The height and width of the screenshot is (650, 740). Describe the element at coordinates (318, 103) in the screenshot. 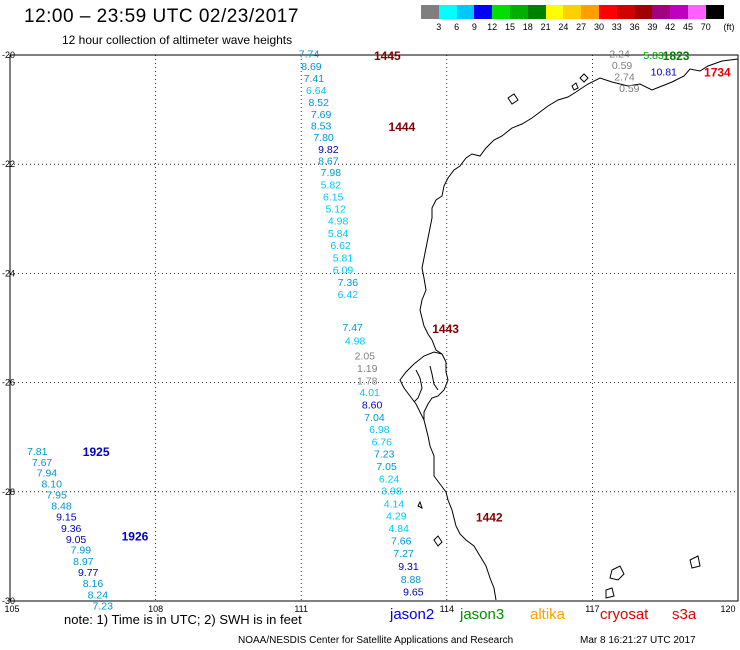

I see `wave-height-value: 8.52` at that location.